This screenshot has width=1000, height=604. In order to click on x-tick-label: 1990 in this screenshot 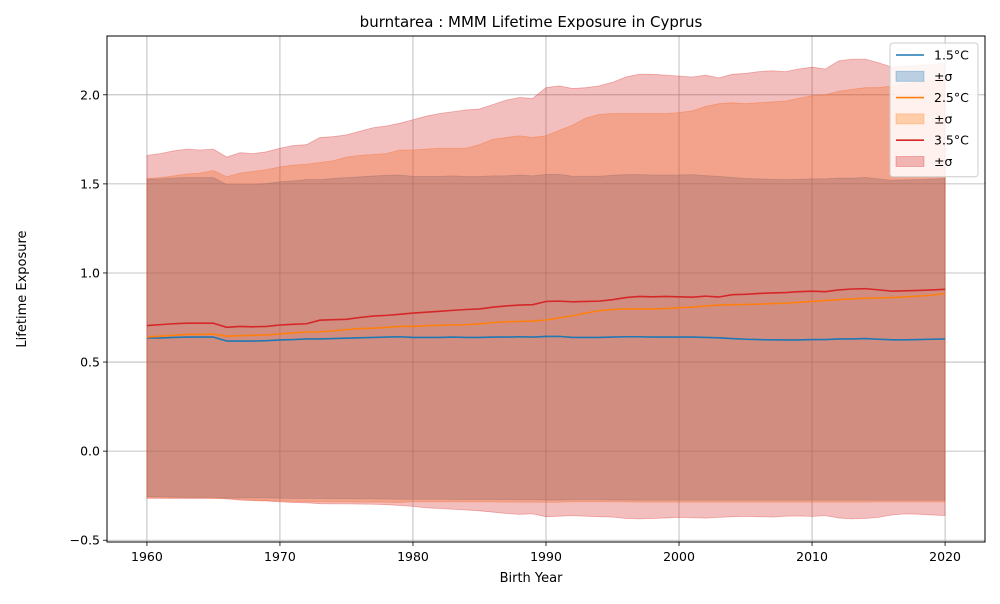, I will do `click(546, 556)`.